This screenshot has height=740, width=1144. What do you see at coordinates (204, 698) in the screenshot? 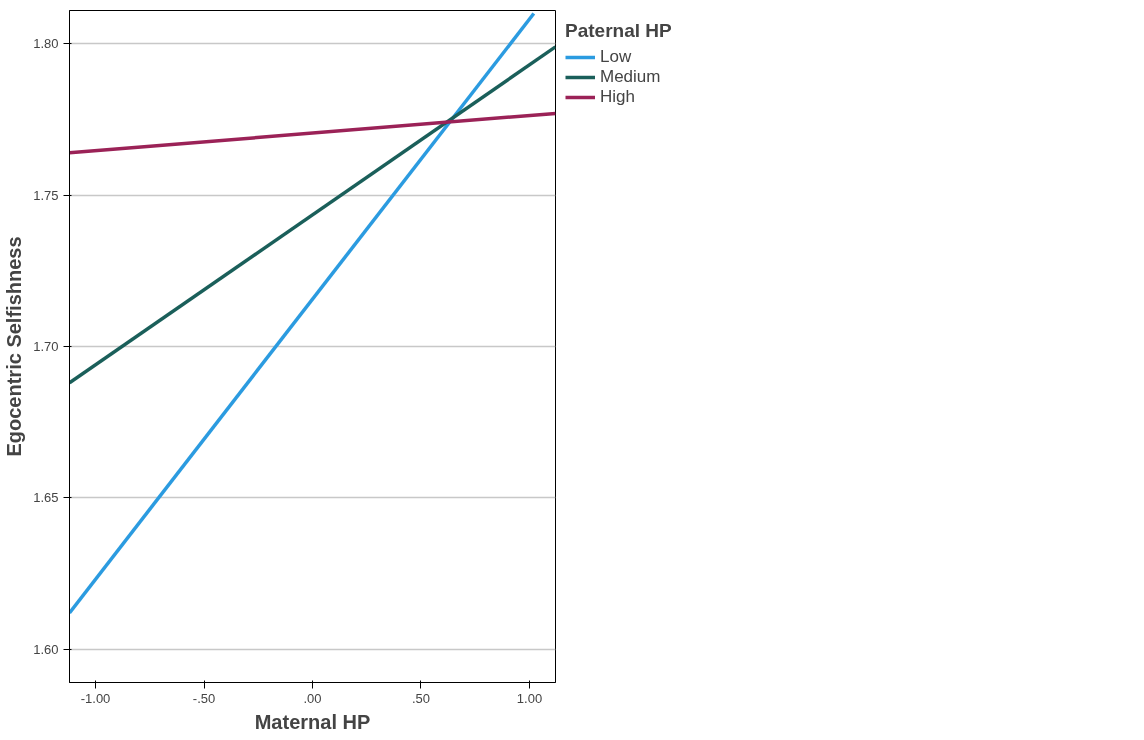
I see `x-tick-label: -.50` at bounding box center [204, 698].